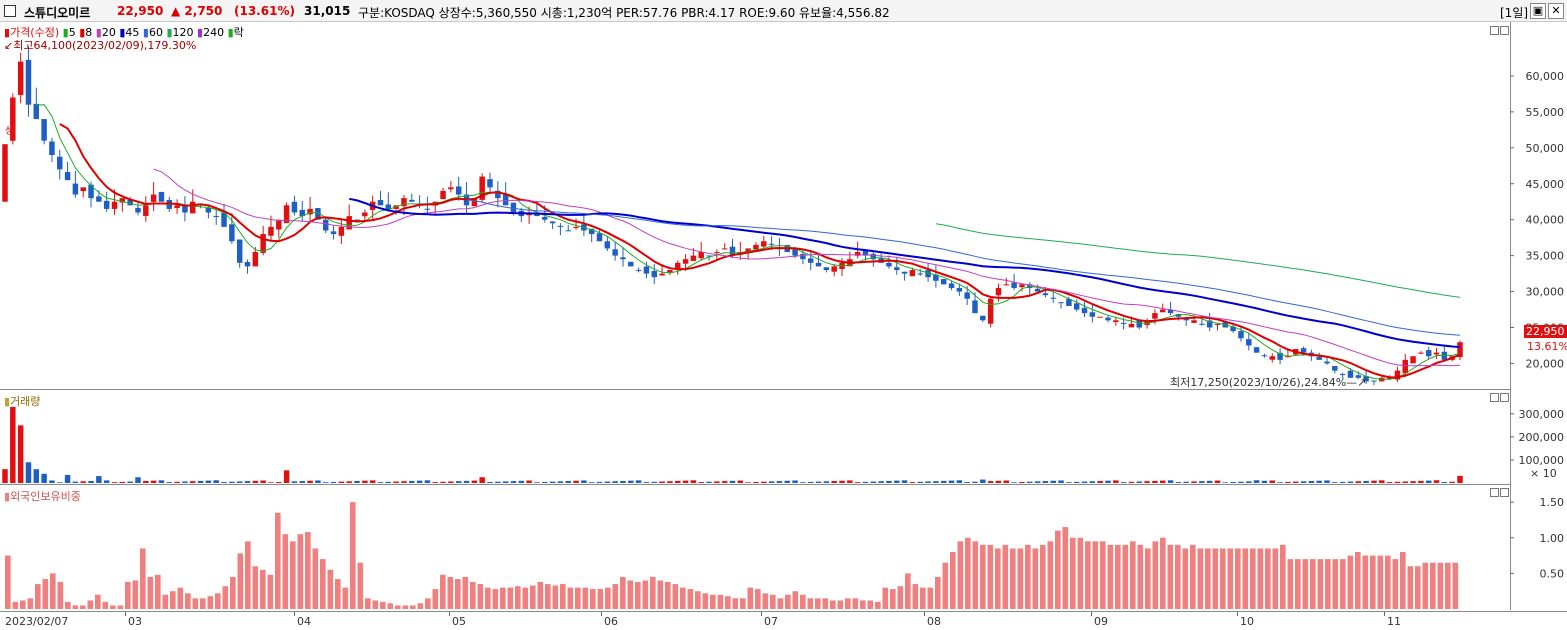 Image resolution: width=1567 pixels, height=630 pixels. I want to click on period-indicator: [1일], so click(1514, 13).